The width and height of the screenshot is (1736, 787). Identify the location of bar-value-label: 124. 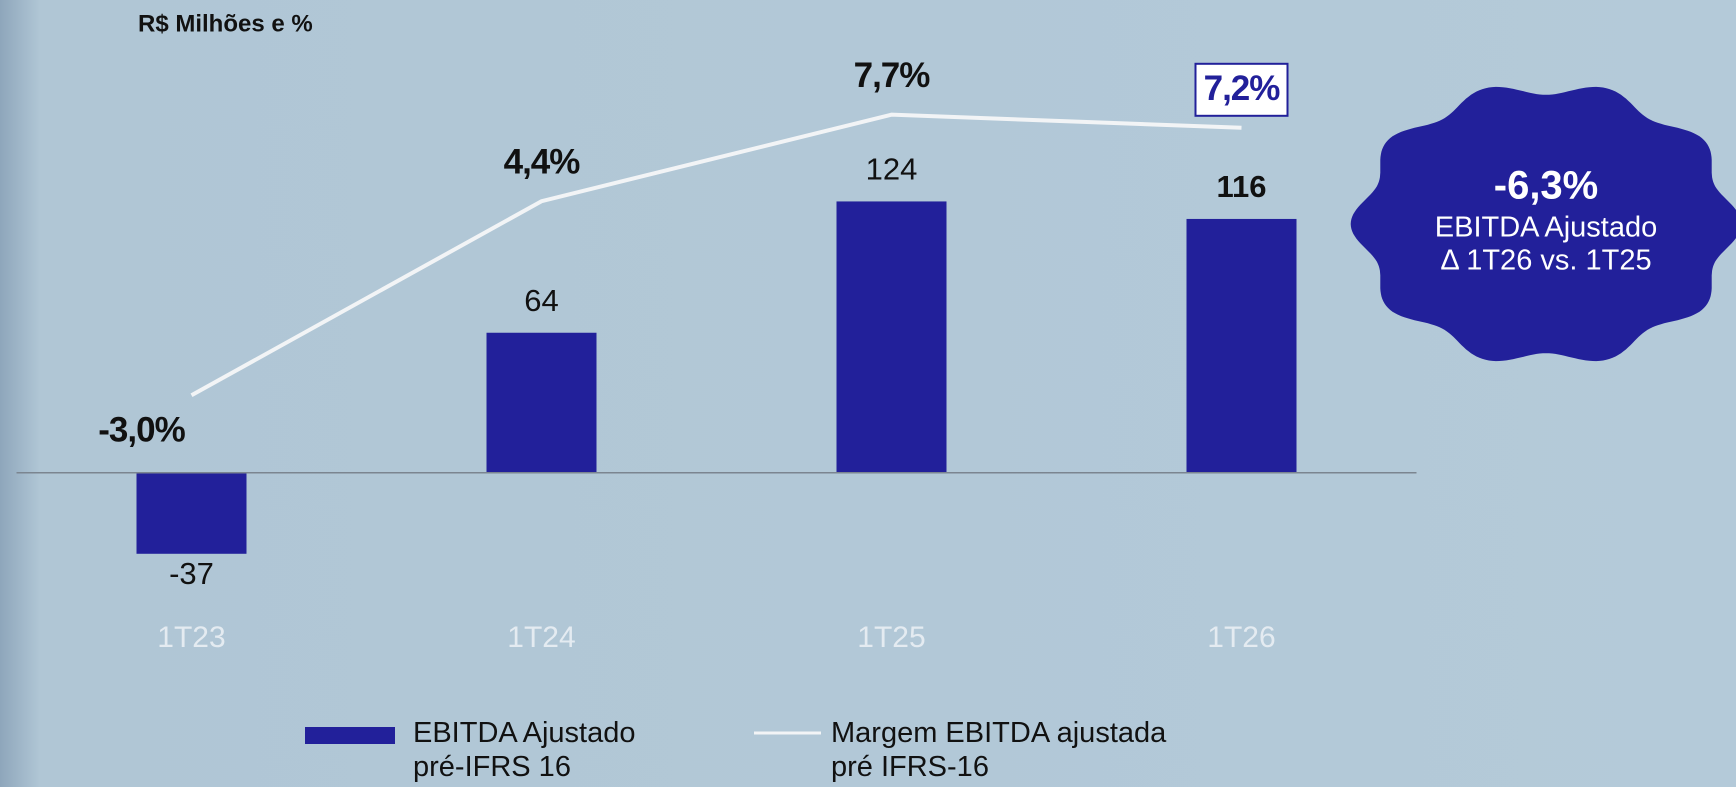
(892, 169).